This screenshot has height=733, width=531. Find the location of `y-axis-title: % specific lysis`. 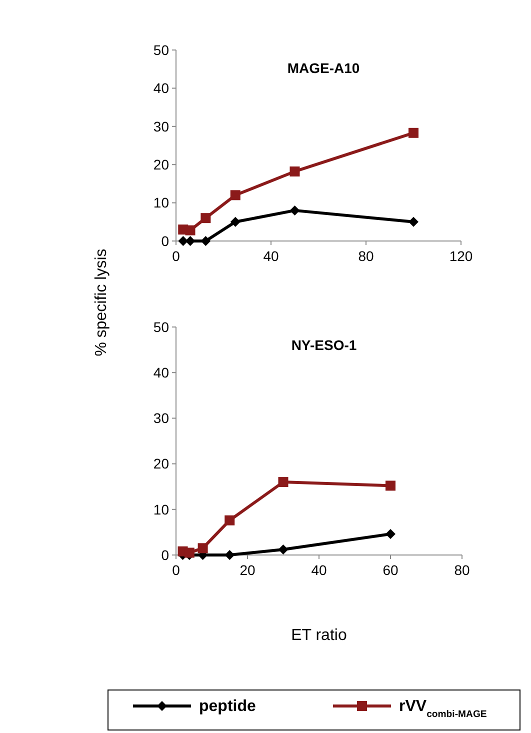

y-axis-title: % specific lysis is located at coordinates (101, 302).